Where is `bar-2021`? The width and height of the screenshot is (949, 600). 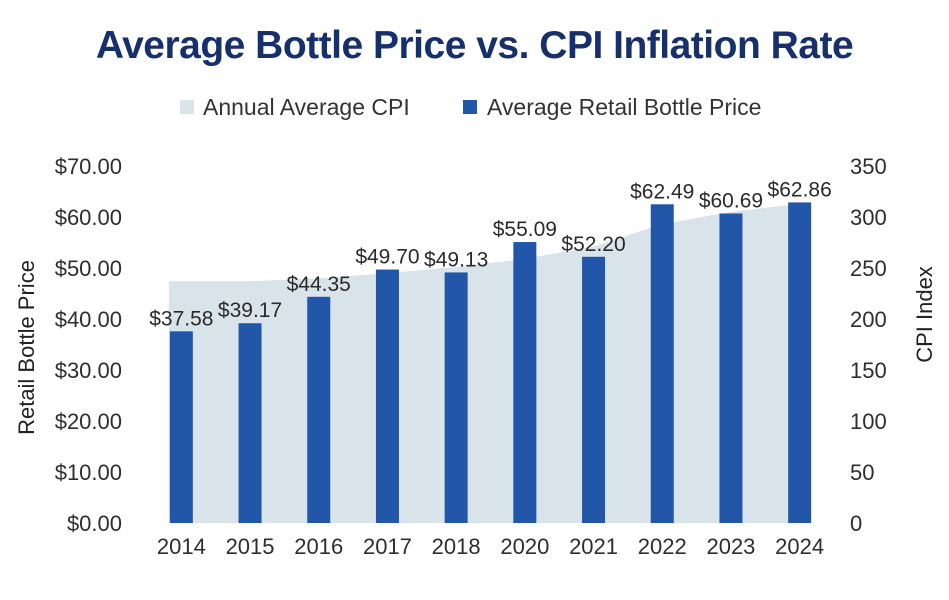
bar-2021 is located at coordinates (594, 389).